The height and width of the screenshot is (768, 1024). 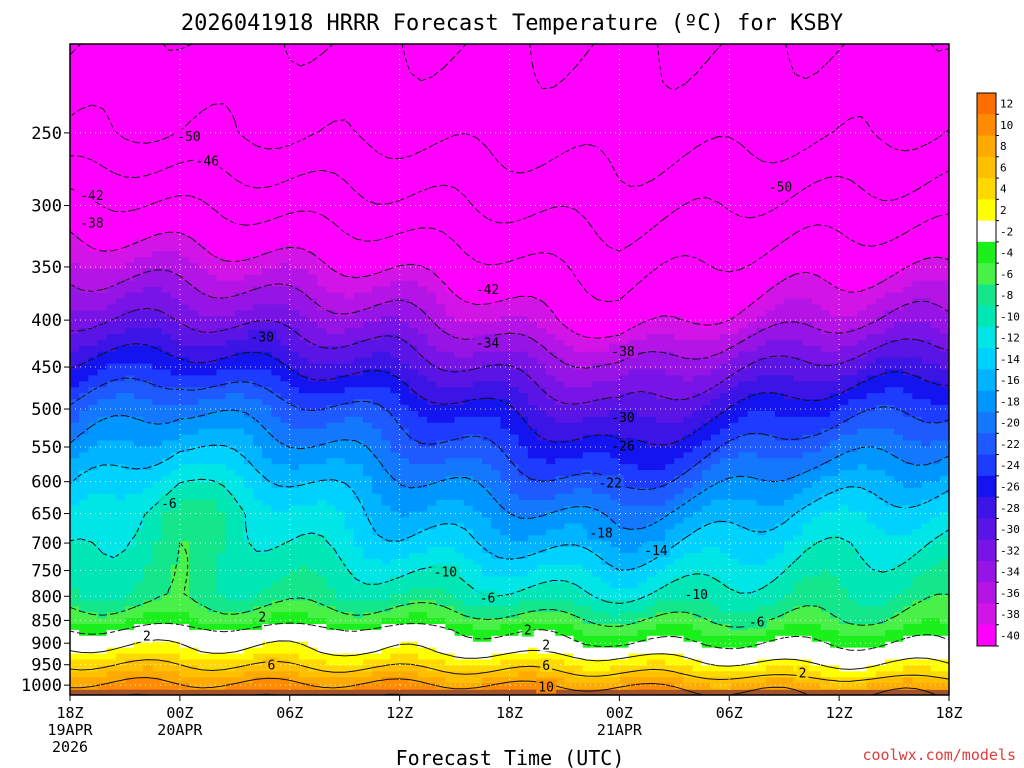 What do you see at coordinates (46, 597) in the screenshot?
I see `y-tick-label: 800` at bounding box center [46, 597].